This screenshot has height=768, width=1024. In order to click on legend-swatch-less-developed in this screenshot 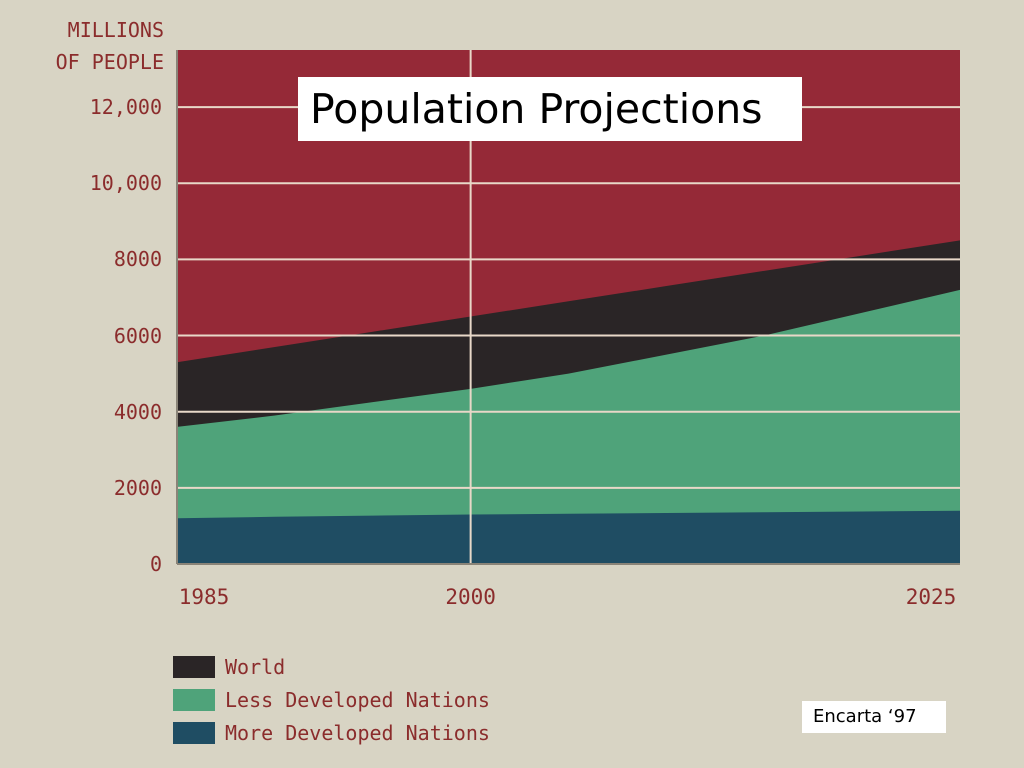, I will do `click(194, 699)`.